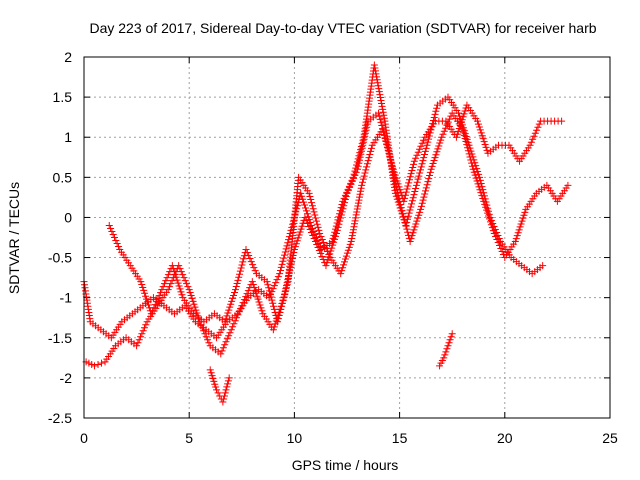 Image resolution: width=640 pixels, height=480 pixels. Describe the element at coordinates (66, 378) in the screenshot. I see `y-tick-label: -2` at that location.